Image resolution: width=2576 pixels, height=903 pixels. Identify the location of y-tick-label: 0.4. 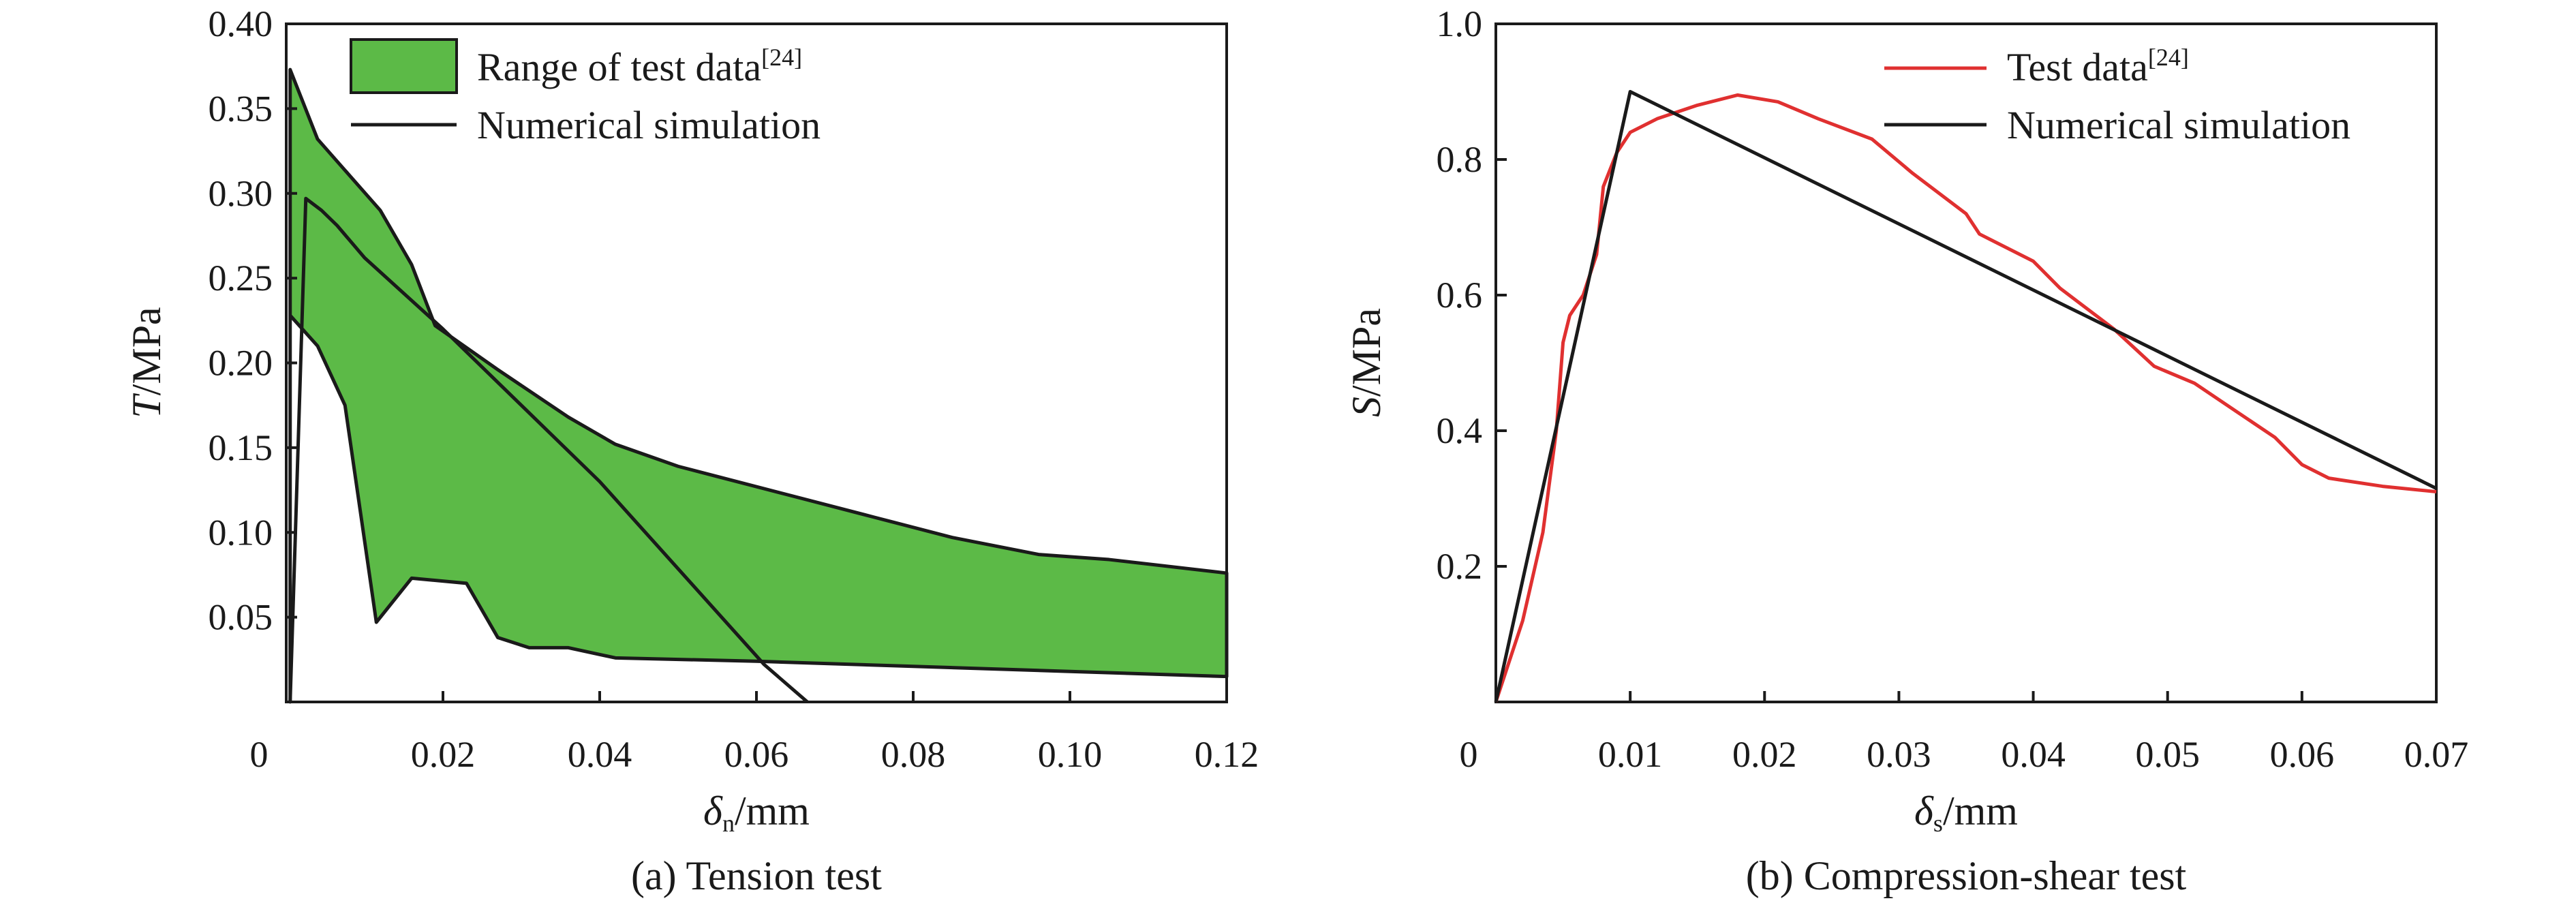
(1460, 431).